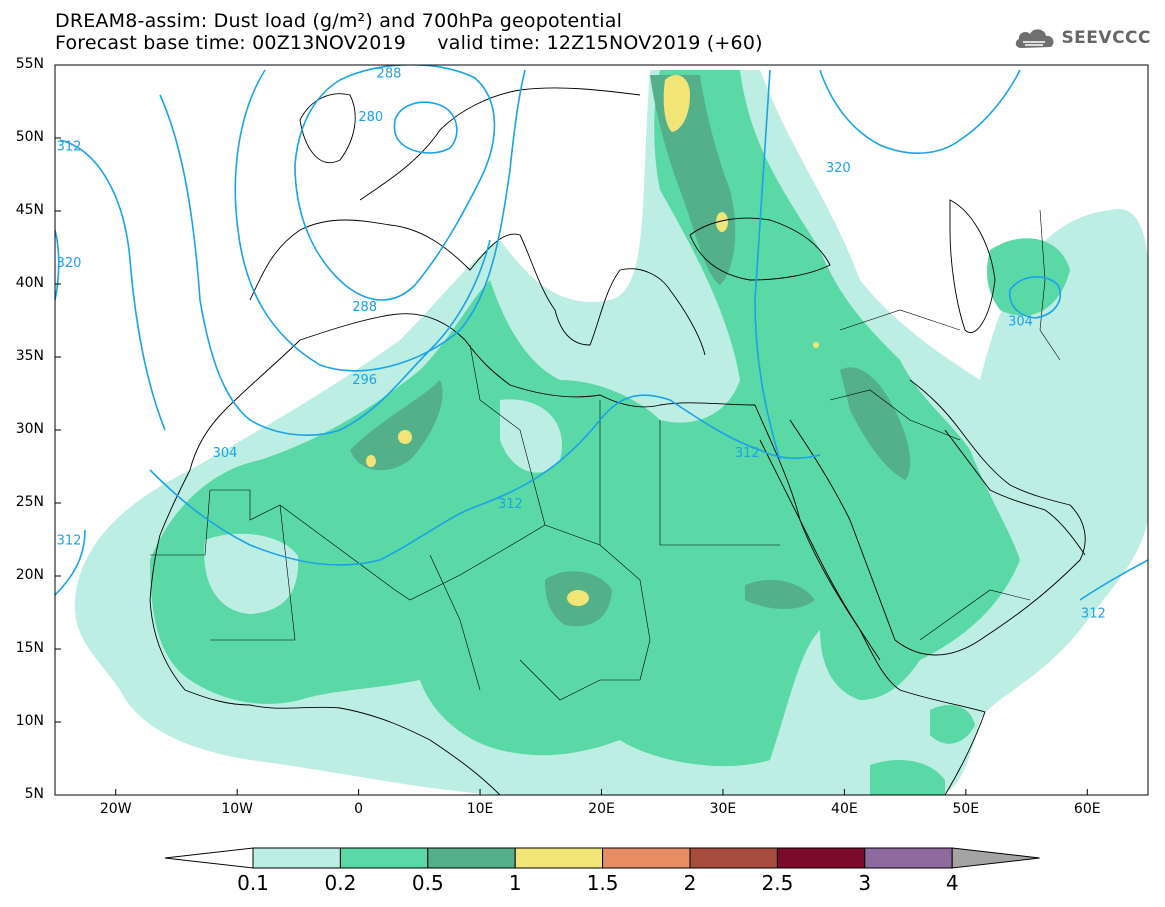  What do you see at coordinates (920, 111) in the screenshot?
I see `contour-320-east` at bounding box center [920, 111].